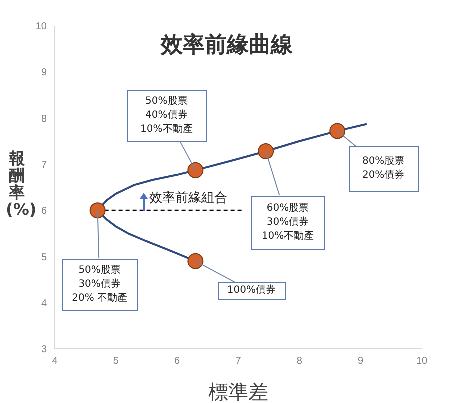 The image size is (454, 403). What do you see at coordinates (361, 362) in the screenshot?
I see `x-tick-label: 9` at bounding box center [361, 362].